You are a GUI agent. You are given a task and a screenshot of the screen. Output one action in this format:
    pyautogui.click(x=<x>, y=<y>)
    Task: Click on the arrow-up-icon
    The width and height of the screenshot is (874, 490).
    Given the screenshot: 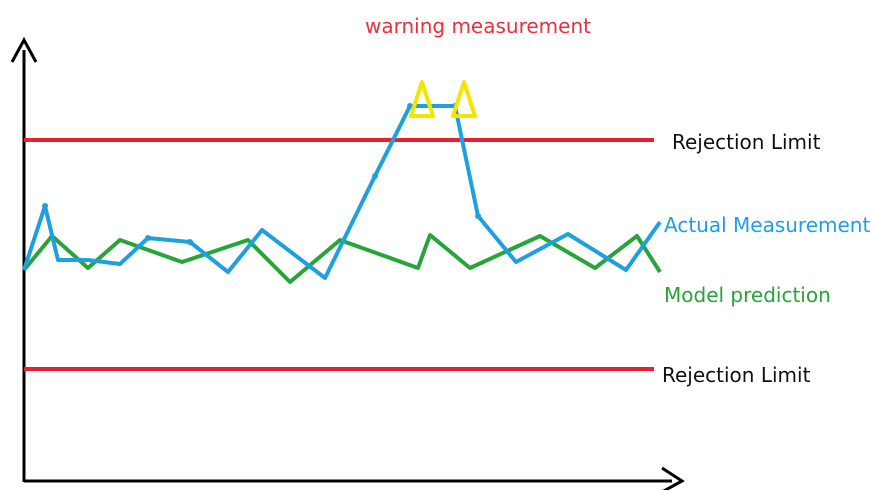 What is the action you would take?
    pyautogui.click(x=24, y=49)
    